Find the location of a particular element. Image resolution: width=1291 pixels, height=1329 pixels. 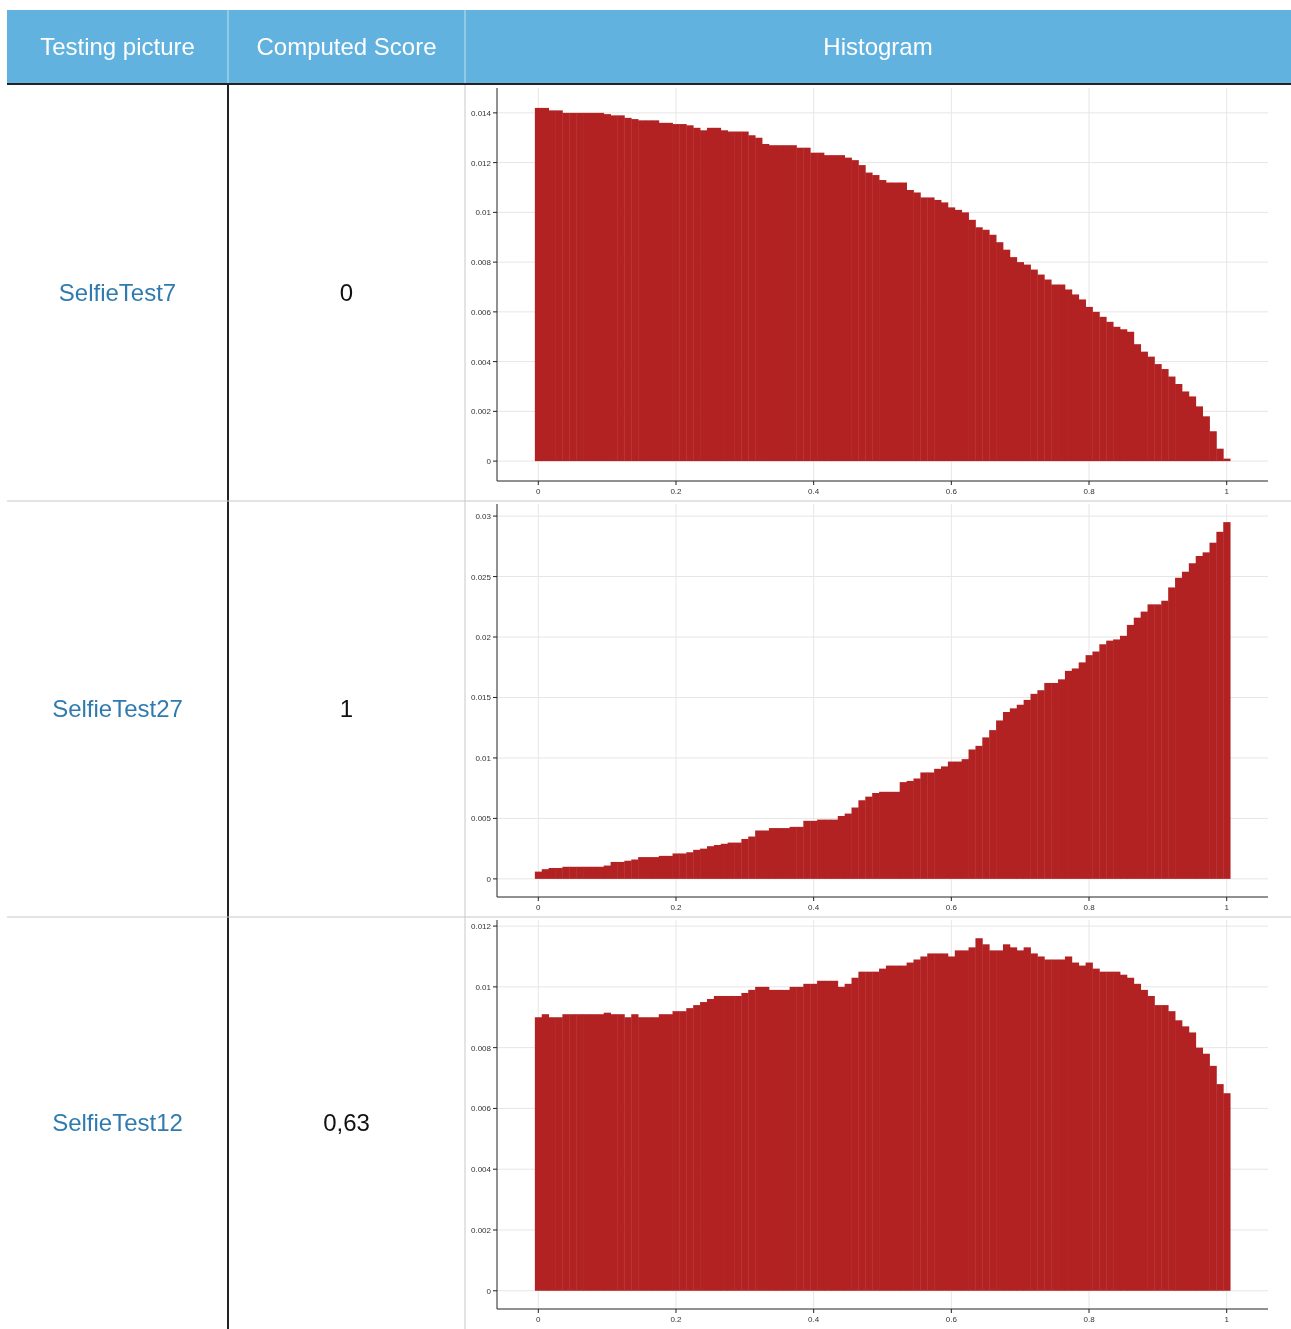

y-tick-label: 0.025 is located at coordinates (481, 577).